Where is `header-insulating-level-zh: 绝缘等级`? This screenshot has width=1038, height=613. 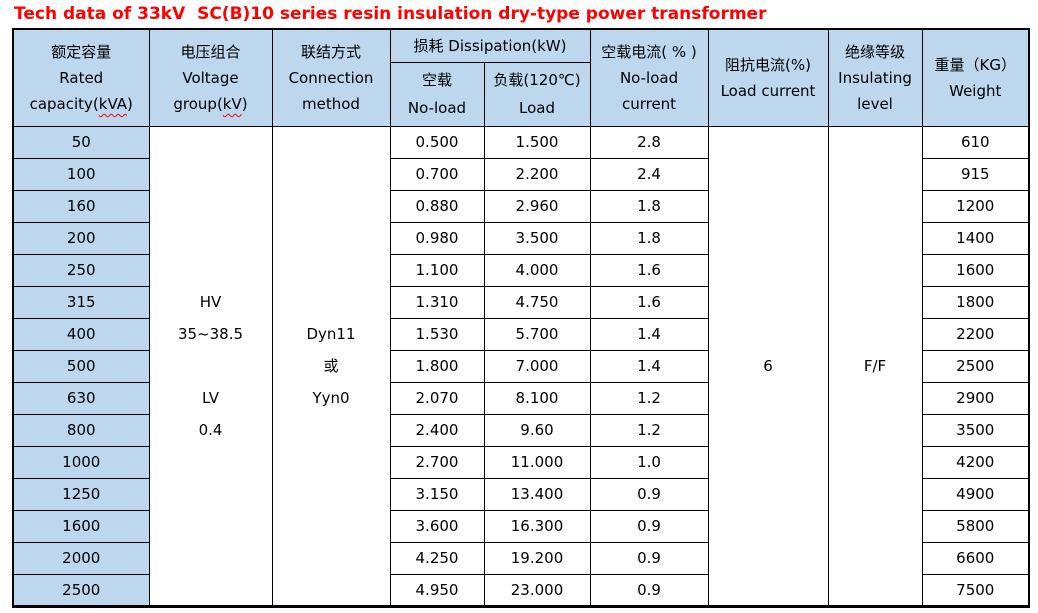 header-insulating-level-zh: 绝缘等级 is located at coordinates (875, 51).